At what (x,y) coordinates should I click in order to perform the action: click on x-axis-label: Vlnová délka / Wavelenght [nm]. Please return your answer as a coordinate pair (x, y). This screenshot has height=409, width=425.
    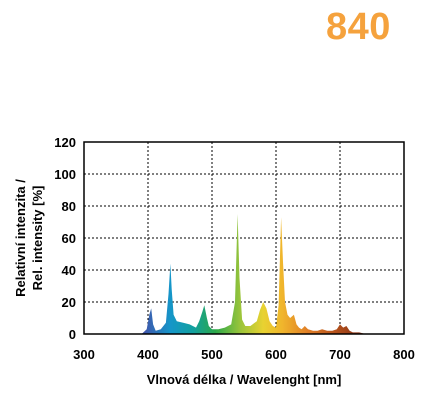
    Looking at the image, I should click on (244, 379).